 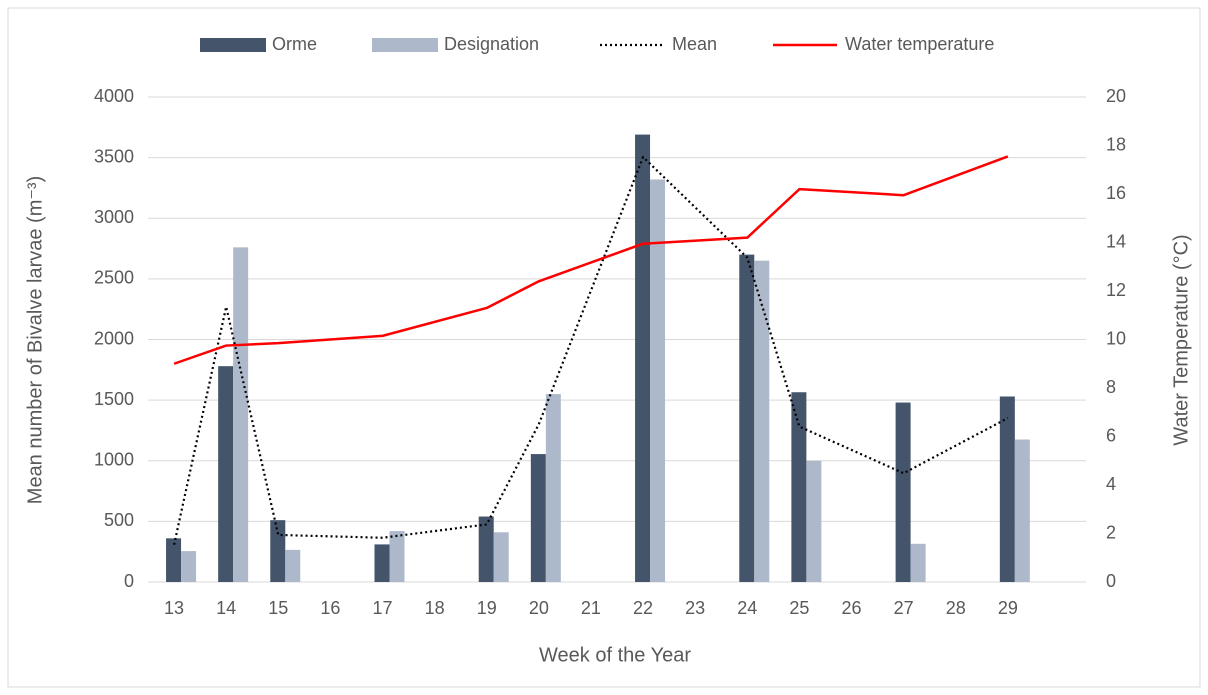 I want to click on y-tick-label: 3000, so click(x=114, y=217).